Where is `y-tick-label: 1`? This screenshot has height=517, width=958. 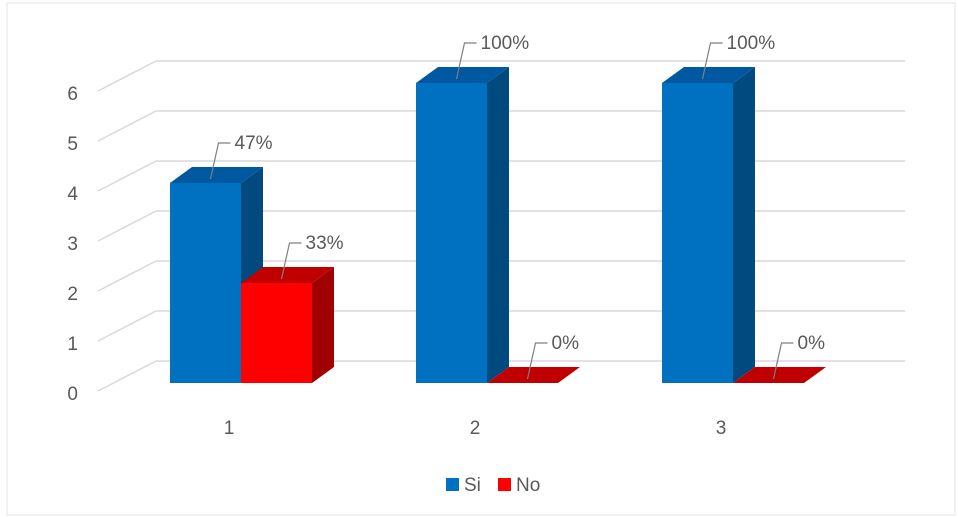
y-tick-label: 1 is located at coordinates (72, 344).